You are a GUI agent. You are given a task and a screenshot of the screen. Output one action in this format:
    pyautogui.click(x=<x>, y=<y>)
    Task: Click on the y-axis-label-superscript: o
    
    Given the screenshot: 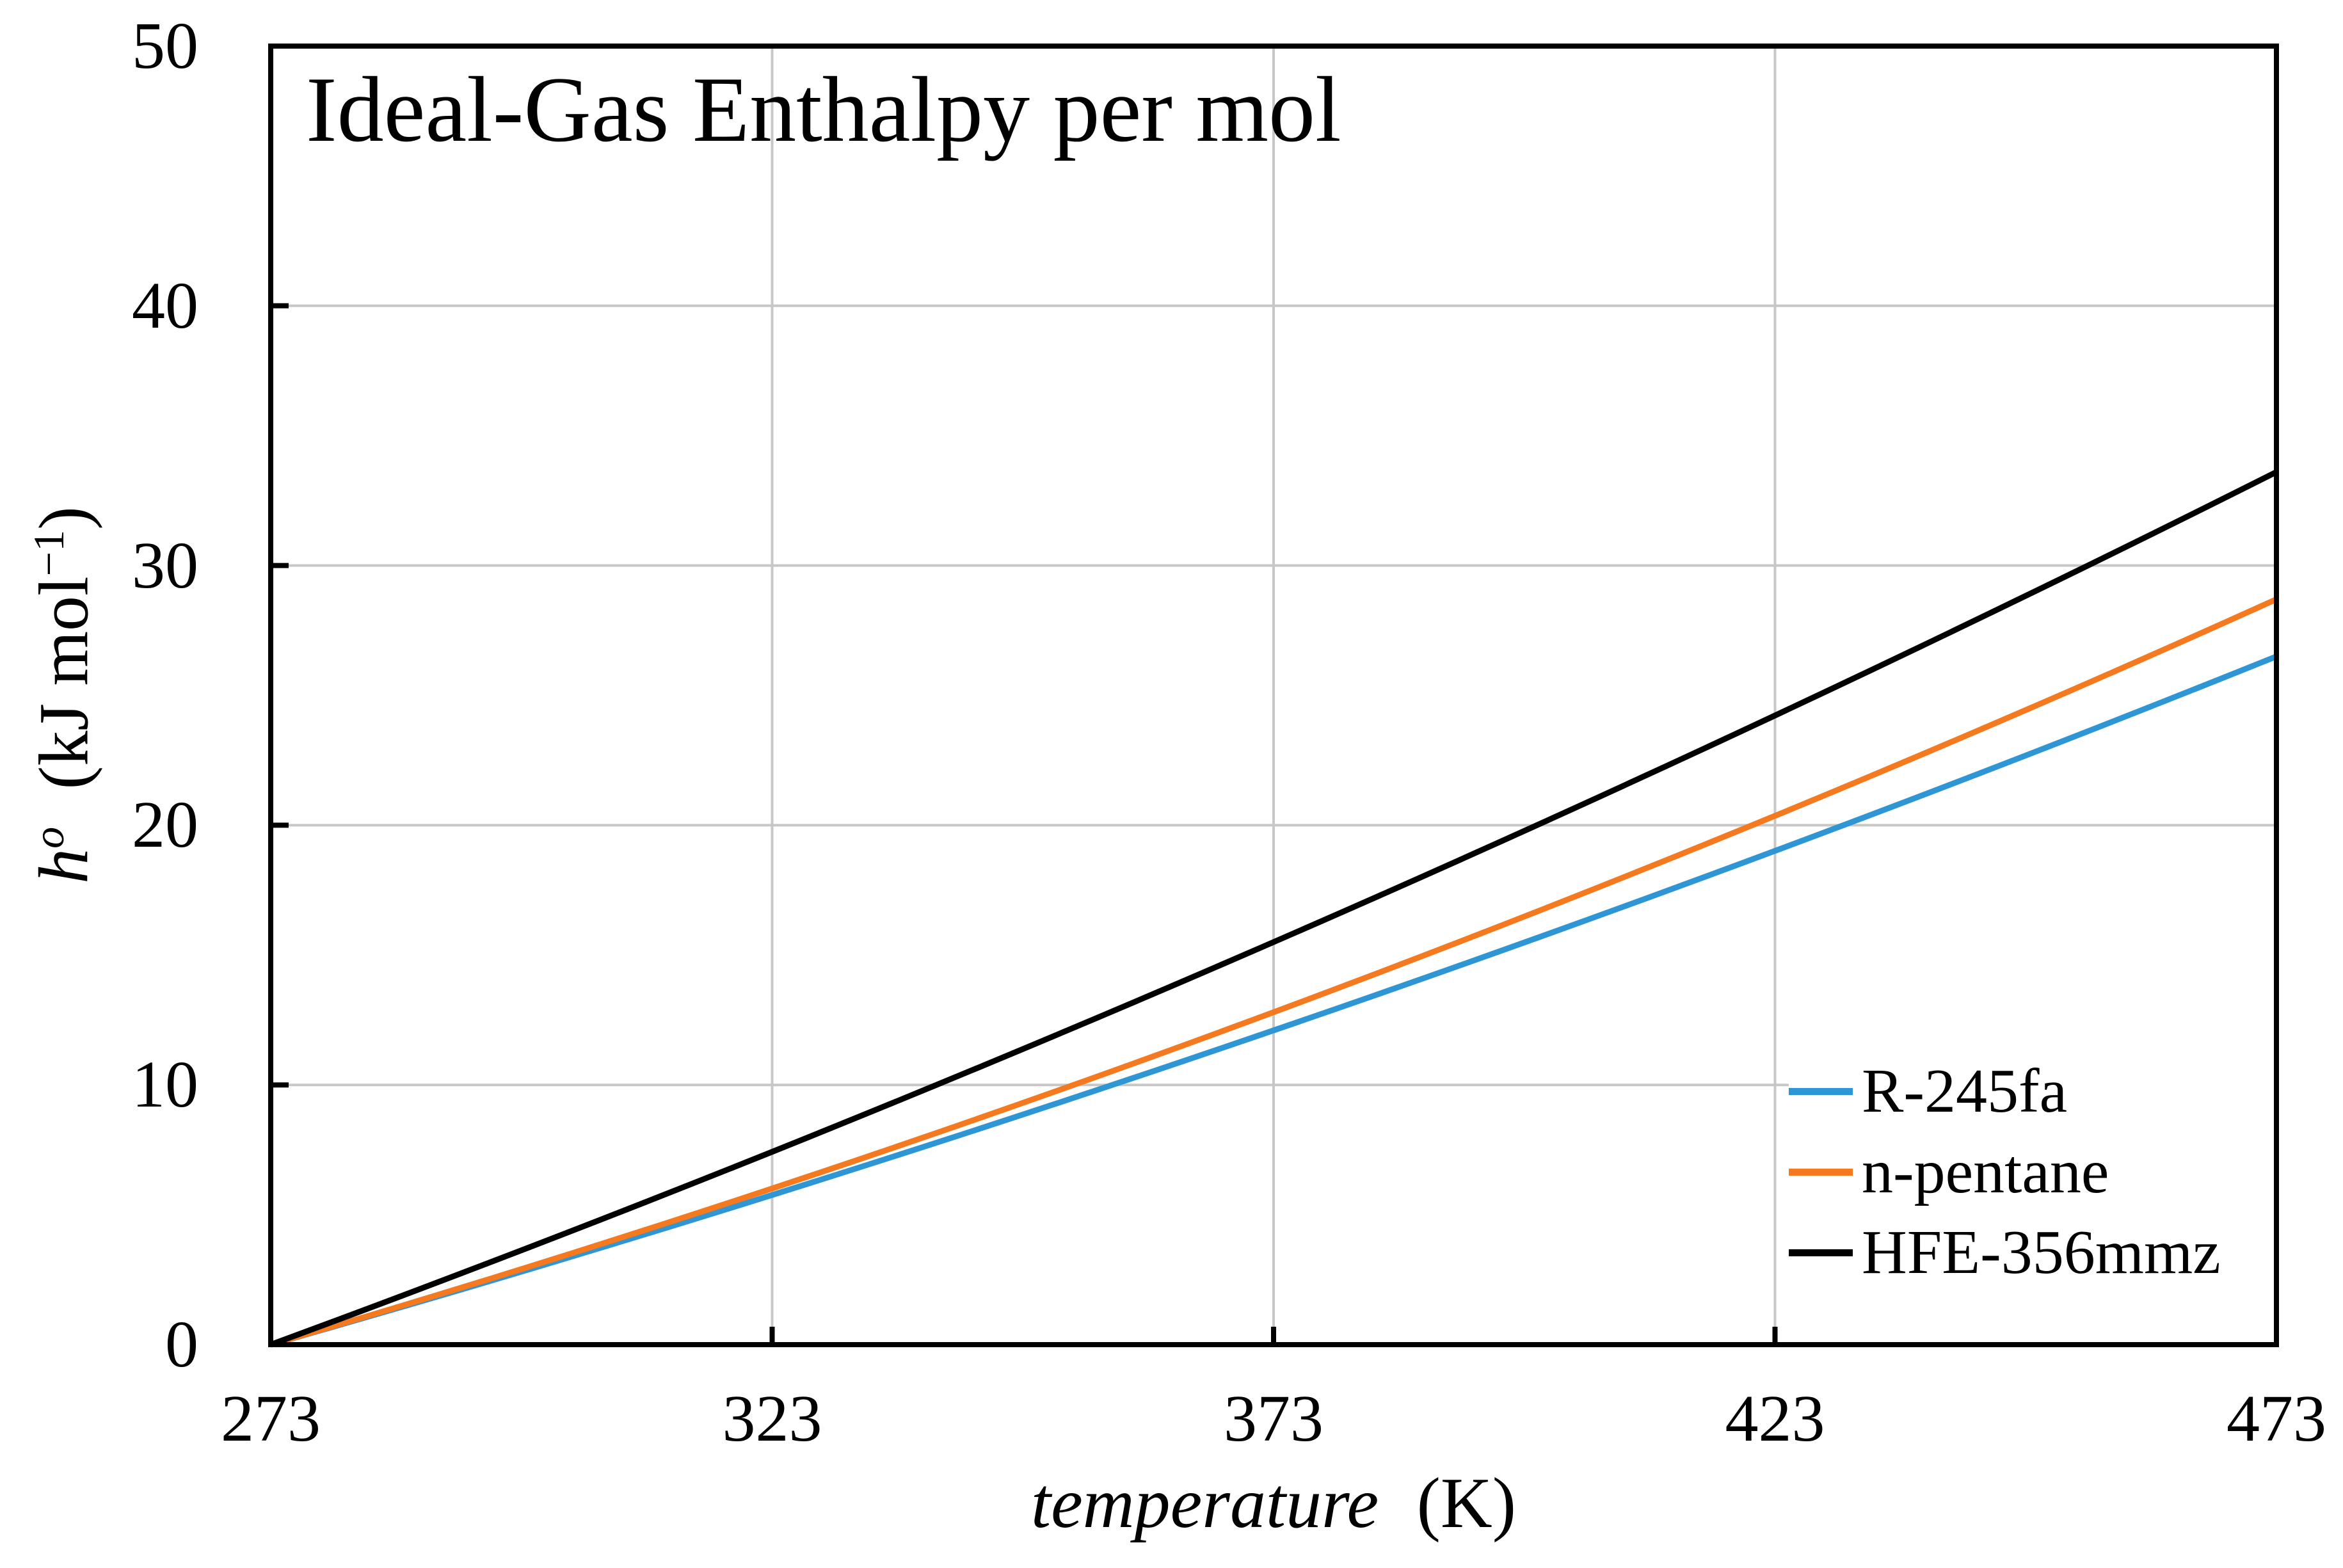 What is the action you would take?
    pyautogui.click(x=48, y=837)
    